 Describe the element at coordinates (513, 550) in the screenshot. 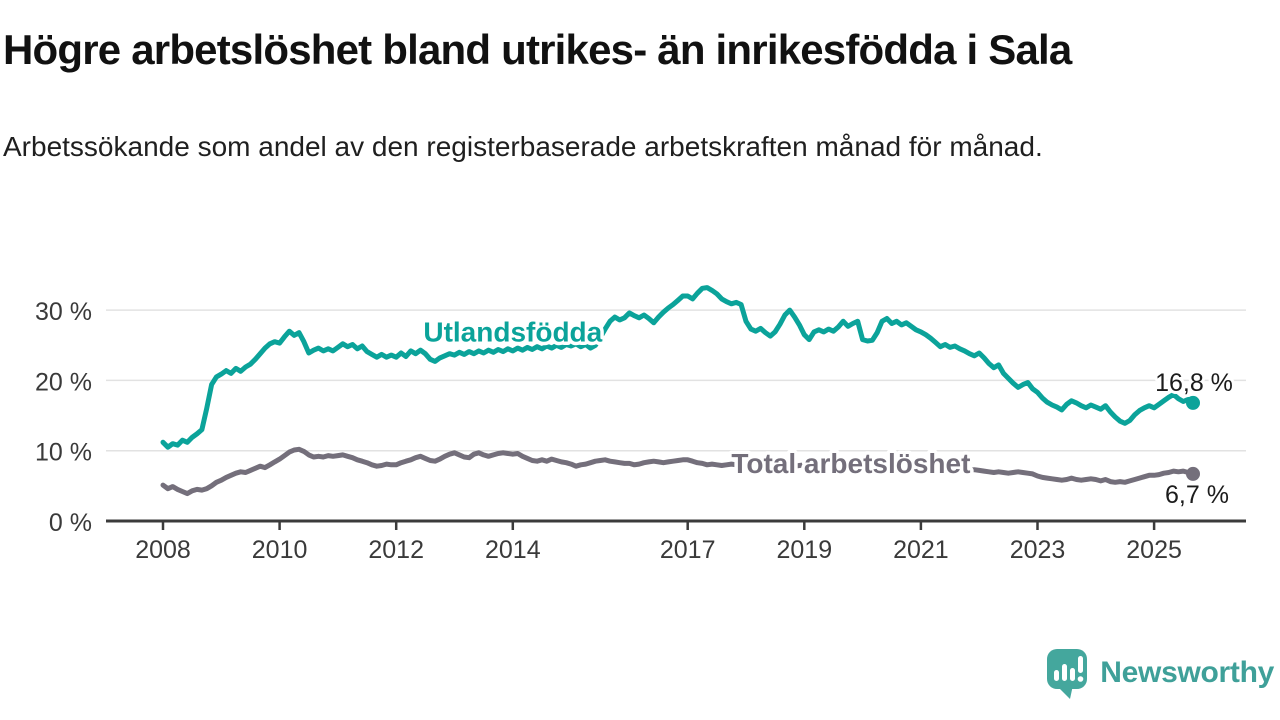

I see `x-tick-label-2014: 2014` at that location.